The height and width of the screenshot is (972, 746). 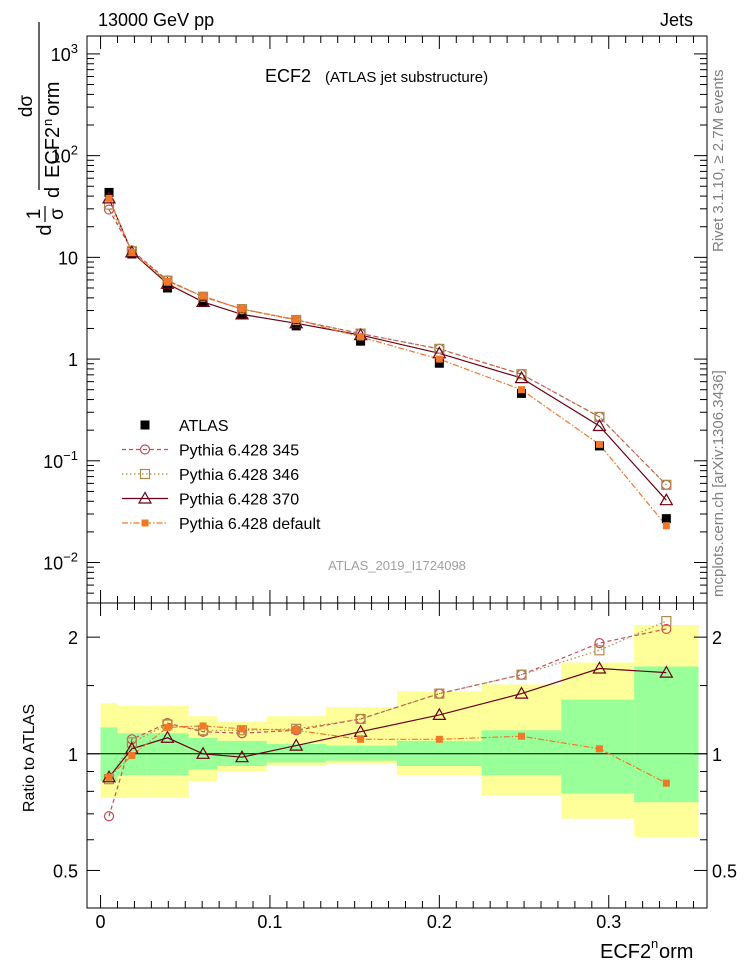 I want to click on header-process-label: Jets, so click(x=676, y=20).